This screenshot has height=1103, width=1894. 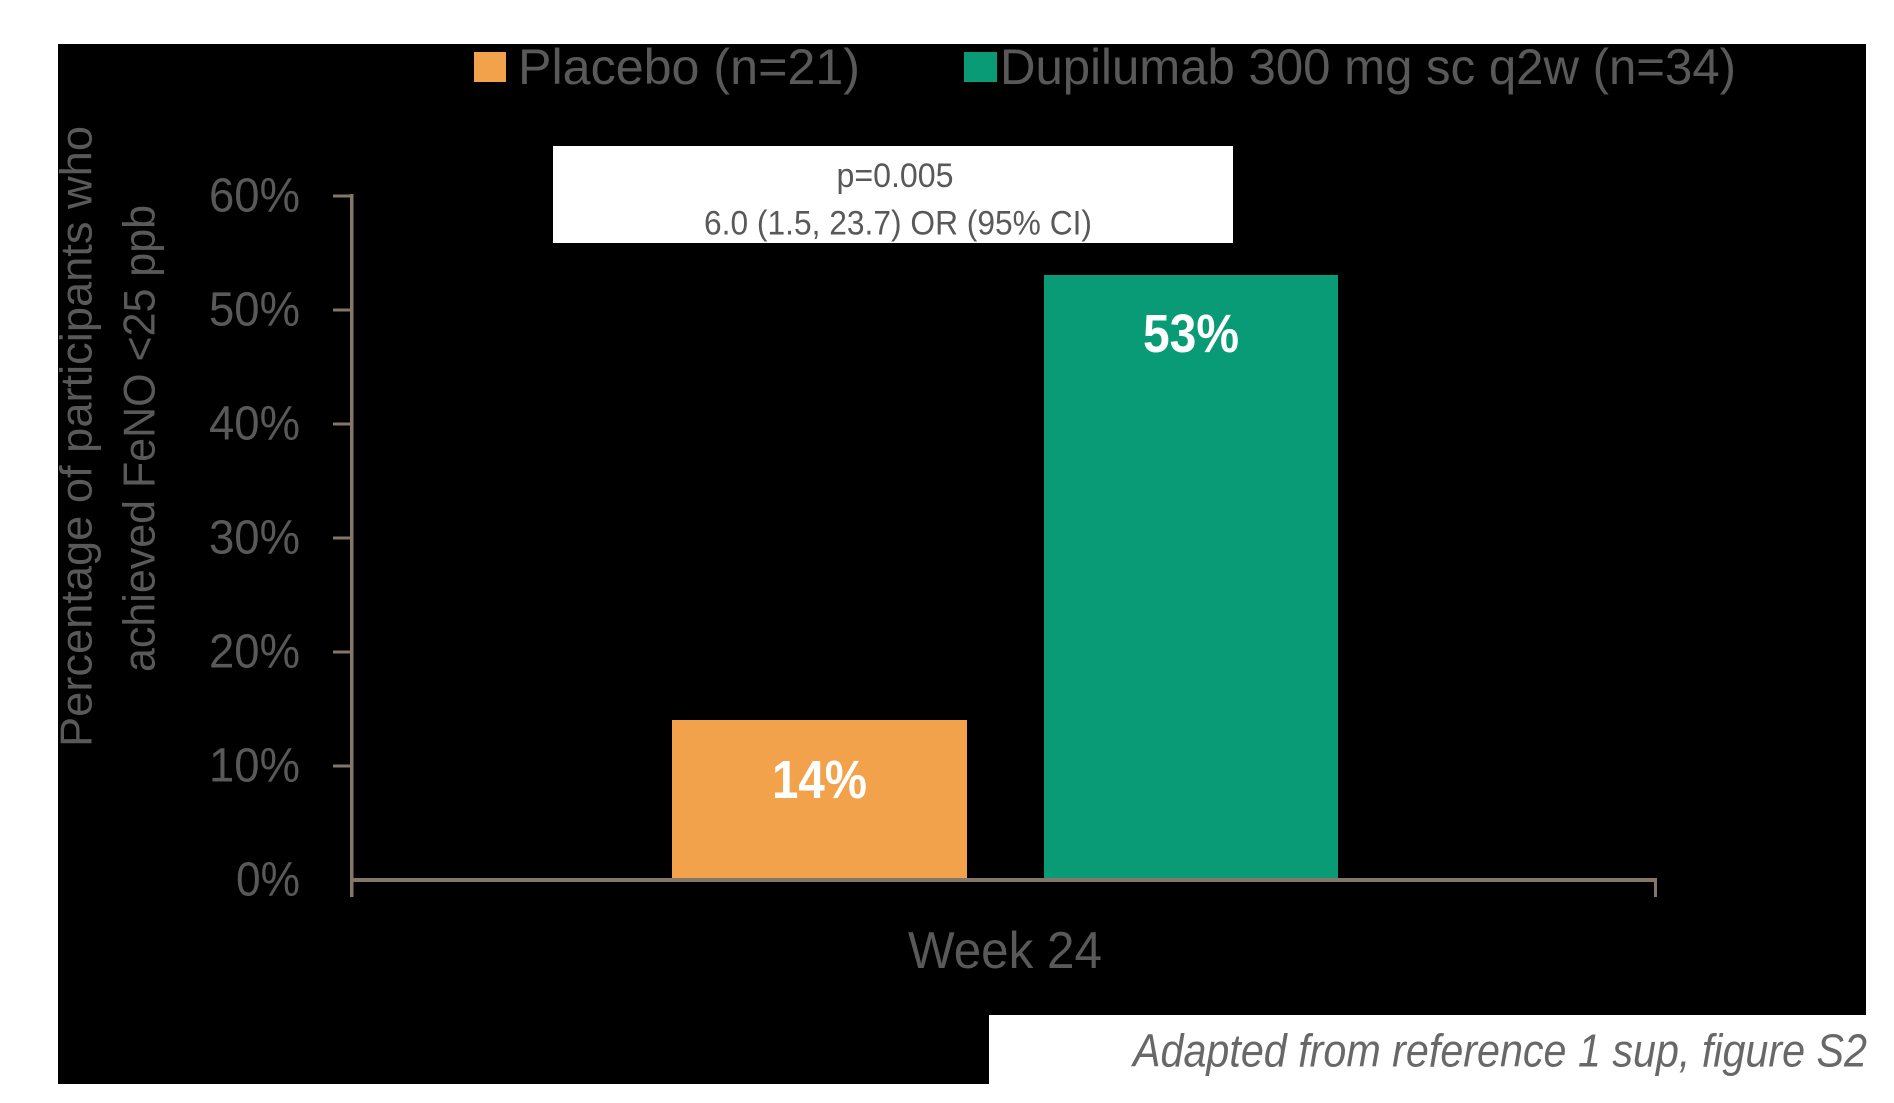 What do you see at coordinates (254, 766) in the screenshot?
I see `svg-text: 10%` at bounding box center [254, 766].